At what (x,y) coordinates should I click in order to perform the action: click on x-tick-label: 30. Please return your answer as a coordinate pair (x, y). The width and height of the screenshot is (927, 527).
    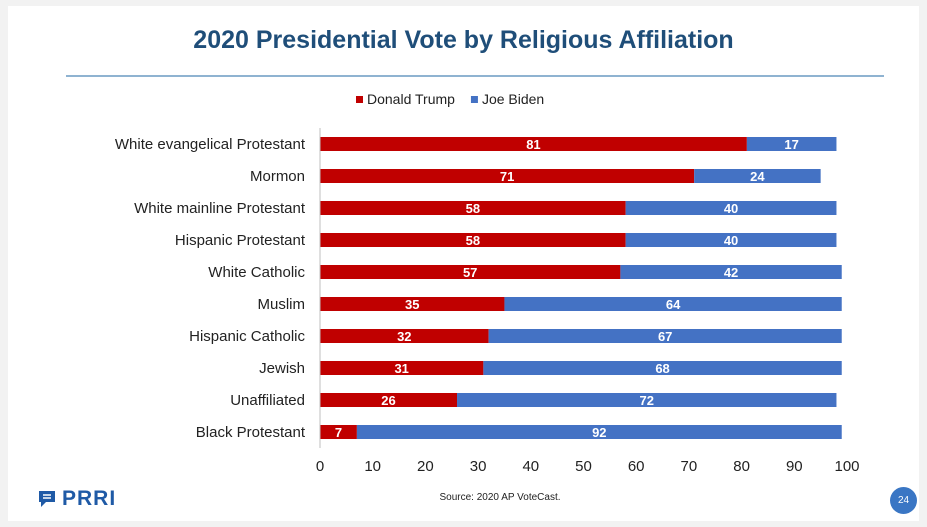
    Looking at the image, I should click on (478, 466).